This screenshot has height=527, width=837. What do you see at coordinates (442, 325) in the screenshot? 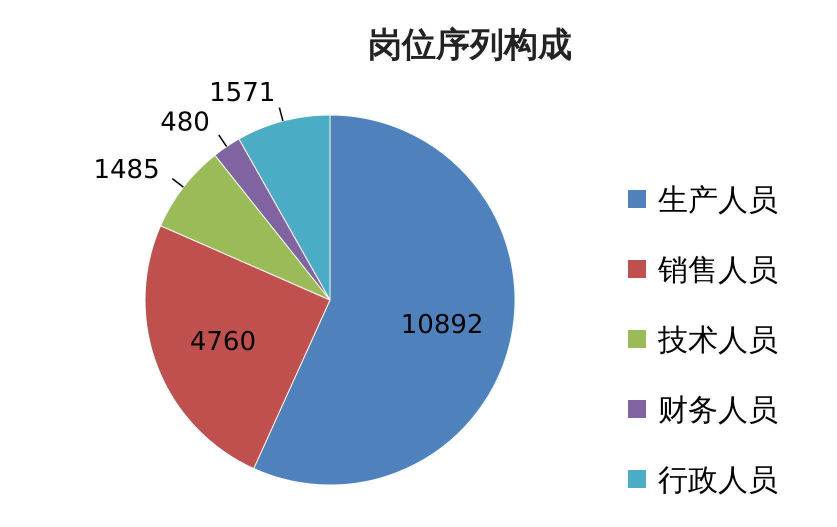
I see `data-label: 10892` at bounding box center [442, 325].